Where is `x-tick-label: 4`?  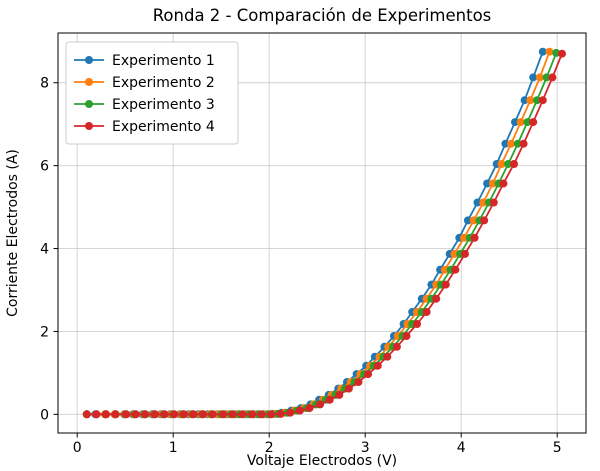
x-tick-label: 4 is located at coordinates (461, 448).